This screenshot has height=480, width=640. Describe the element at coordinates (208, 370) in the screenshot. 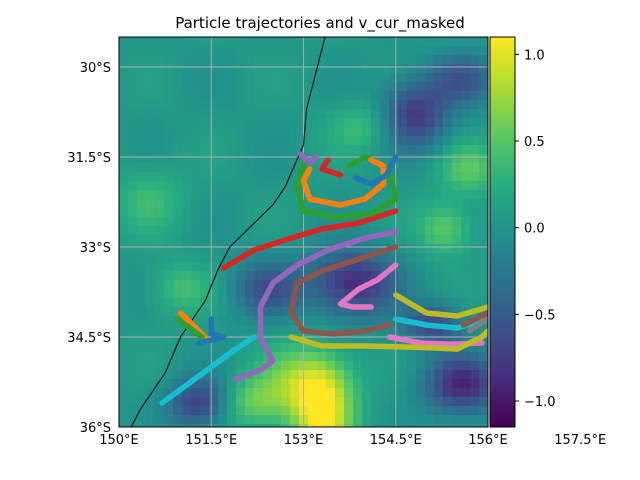

I see `trajectory-cyan` at that location.